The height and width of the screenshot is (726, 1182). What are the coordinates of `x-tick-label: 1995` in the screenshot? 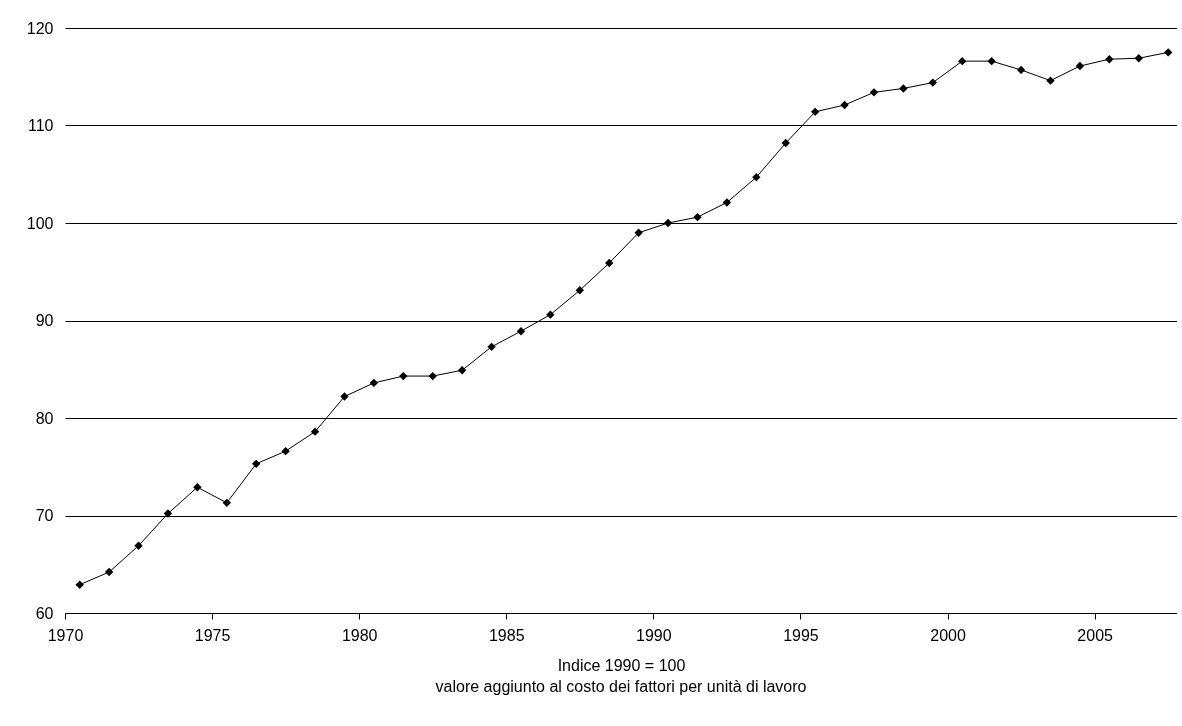 It's located at (801, 635).